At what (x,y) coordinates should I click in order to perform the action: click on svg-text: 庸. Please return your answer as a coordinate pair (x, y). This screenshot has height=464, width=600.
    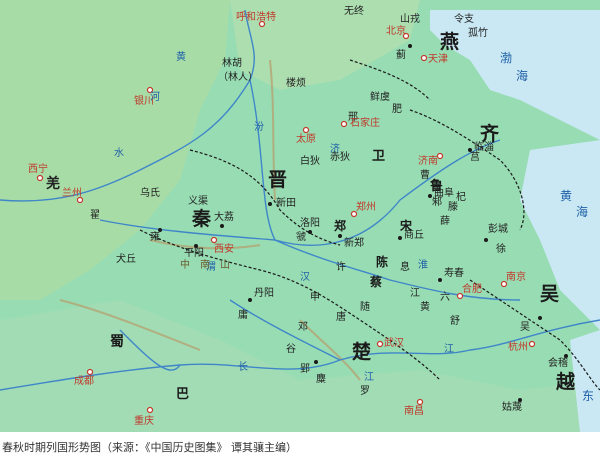
    Looking at the image, I should click on (243, 314).